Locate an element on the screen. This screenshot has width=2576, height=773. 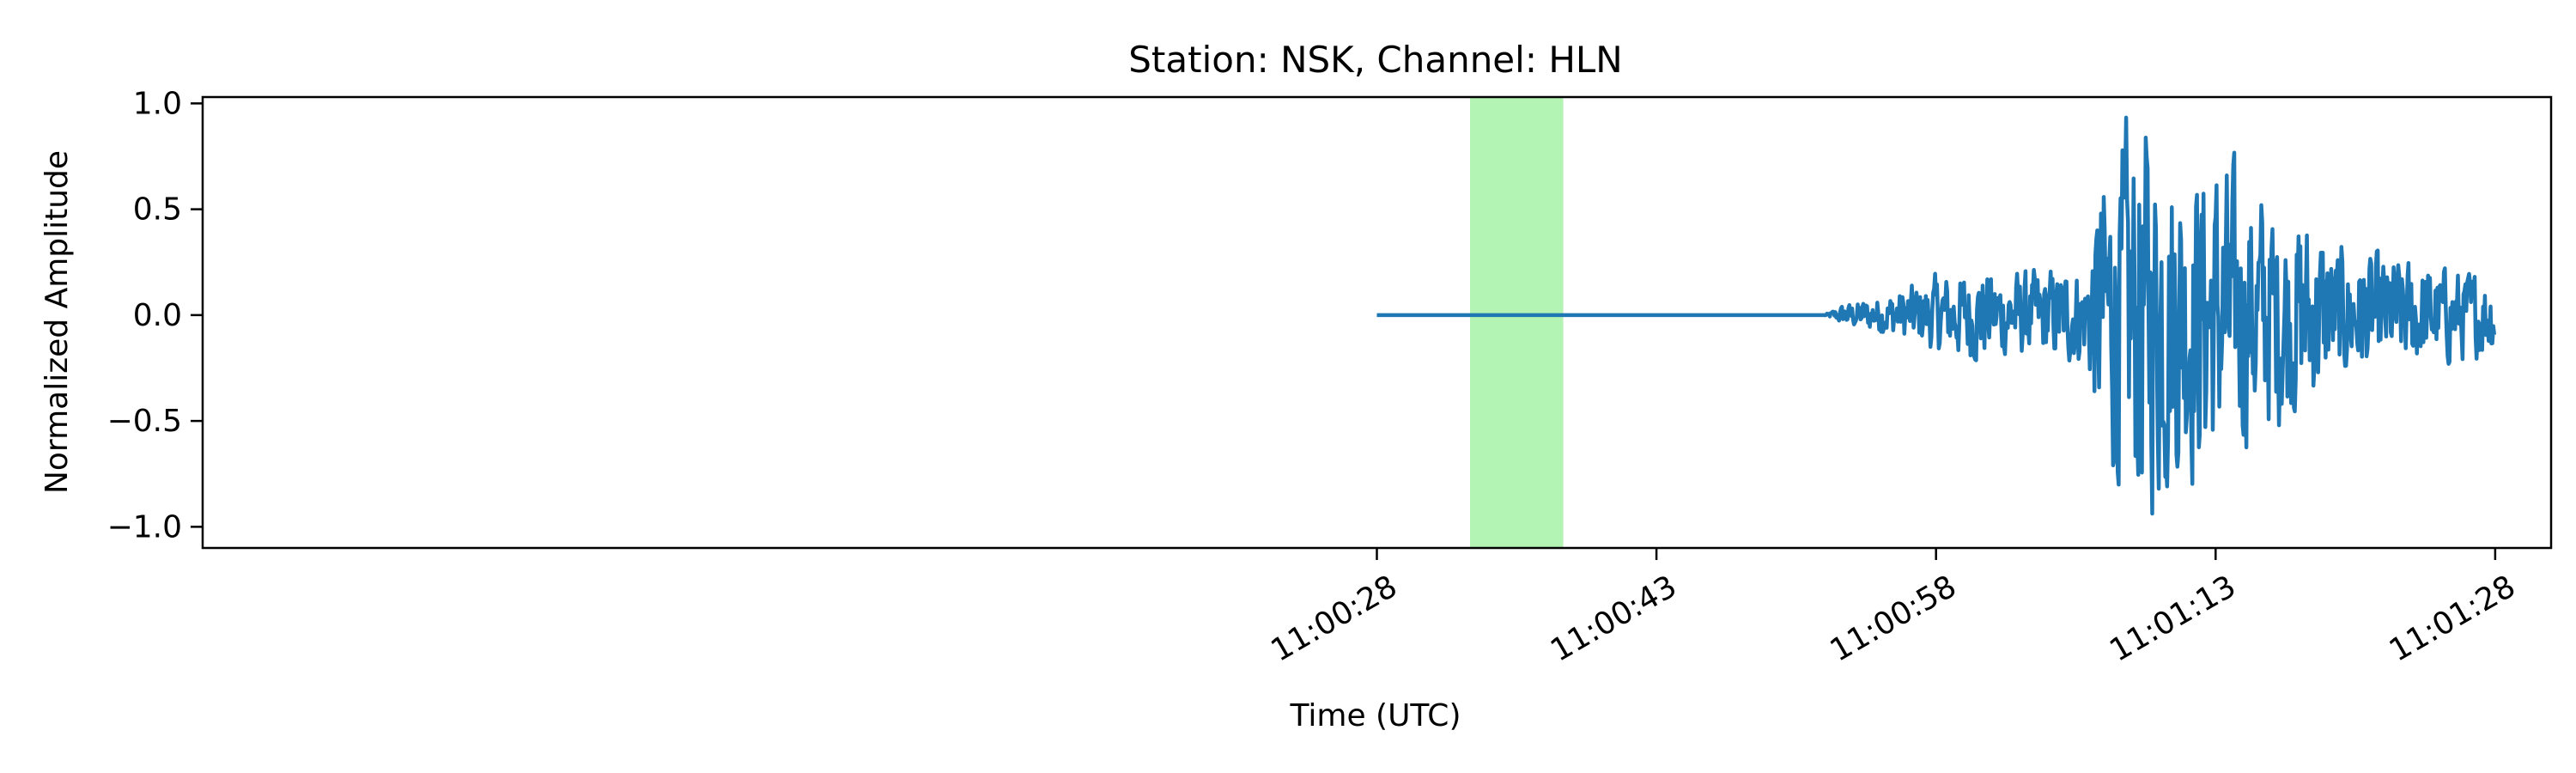
y-tick-label: 1.0 is located at coordinates (158, 103).